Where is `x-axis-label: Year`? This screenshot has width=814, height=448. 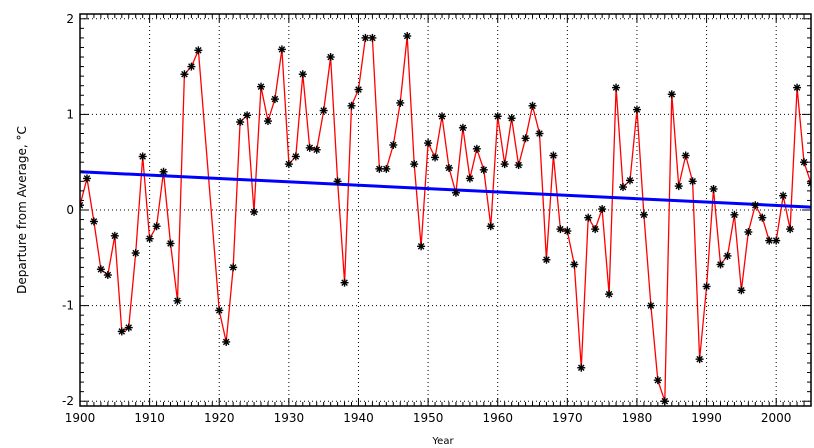 x-axis-label: Year is located at coordinates (442, 441).